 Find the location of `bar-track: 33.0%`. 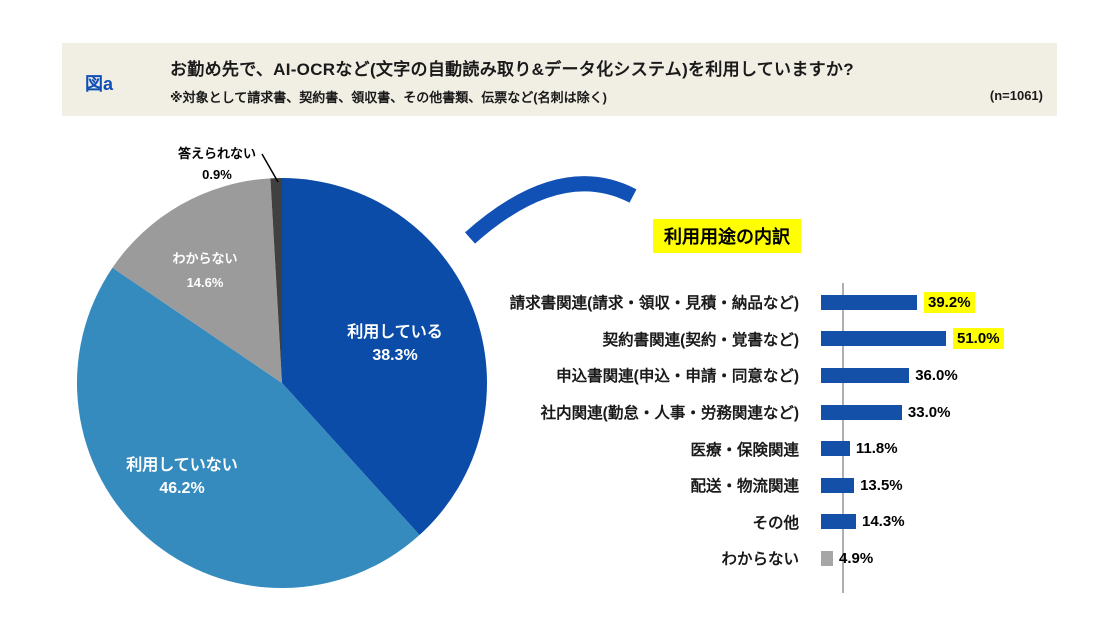

bar-track: 33.0% is located at coordinates (945, 412).